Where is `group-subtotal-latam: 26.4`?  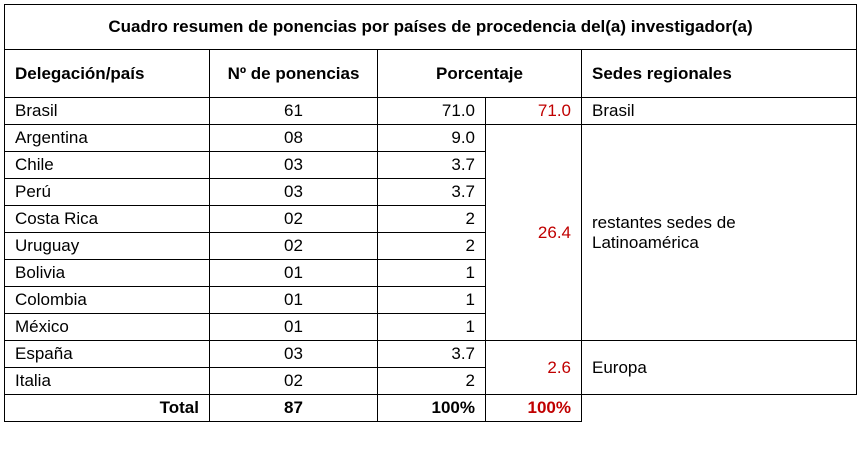
group-subtotal-latam: 26.4 is located at coordinates (533, 232).